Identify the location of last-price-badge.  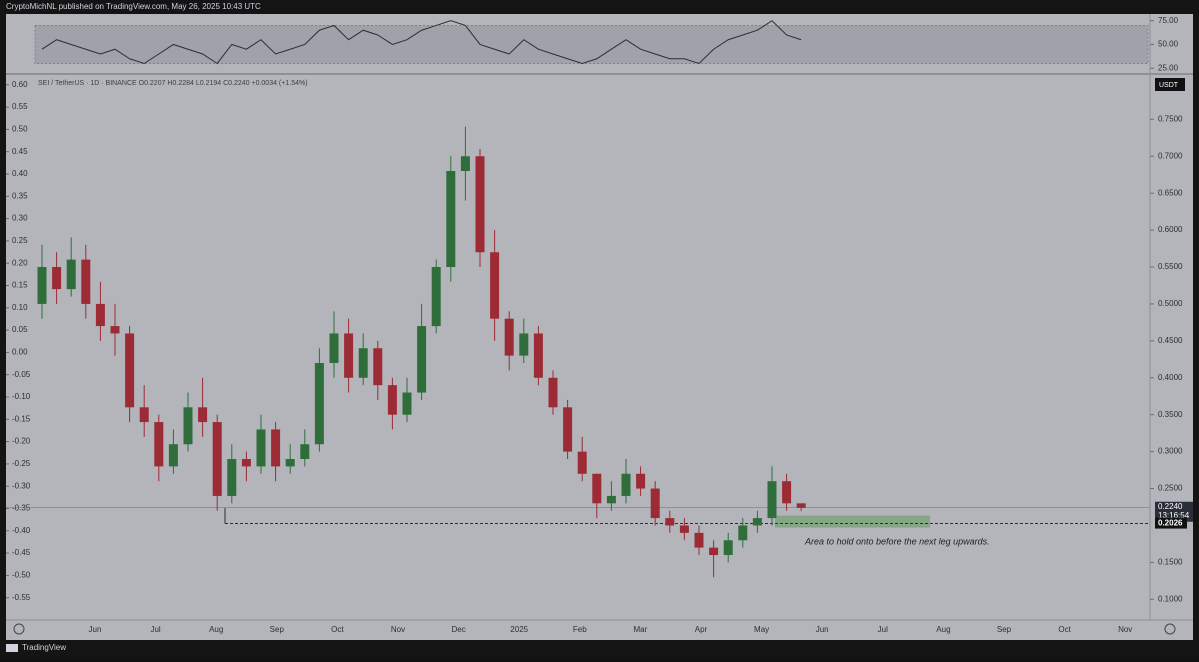
(1174, 511).